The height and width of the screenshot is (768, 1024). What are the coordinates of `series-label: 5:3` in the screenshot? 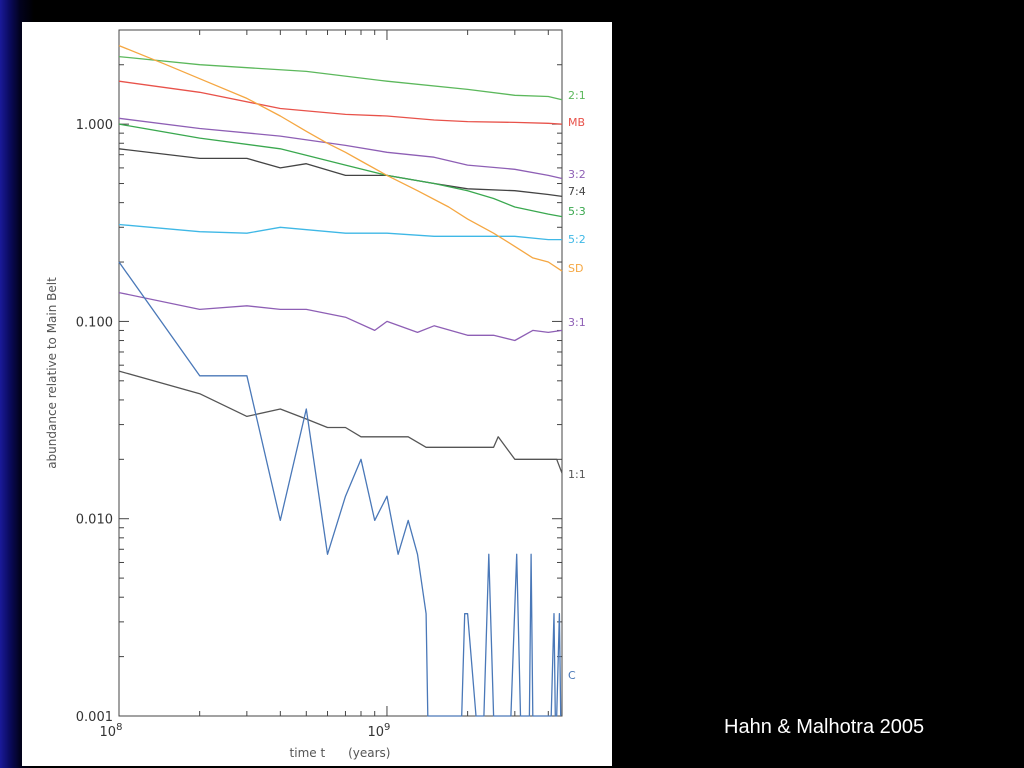 It's located at (577, 211).